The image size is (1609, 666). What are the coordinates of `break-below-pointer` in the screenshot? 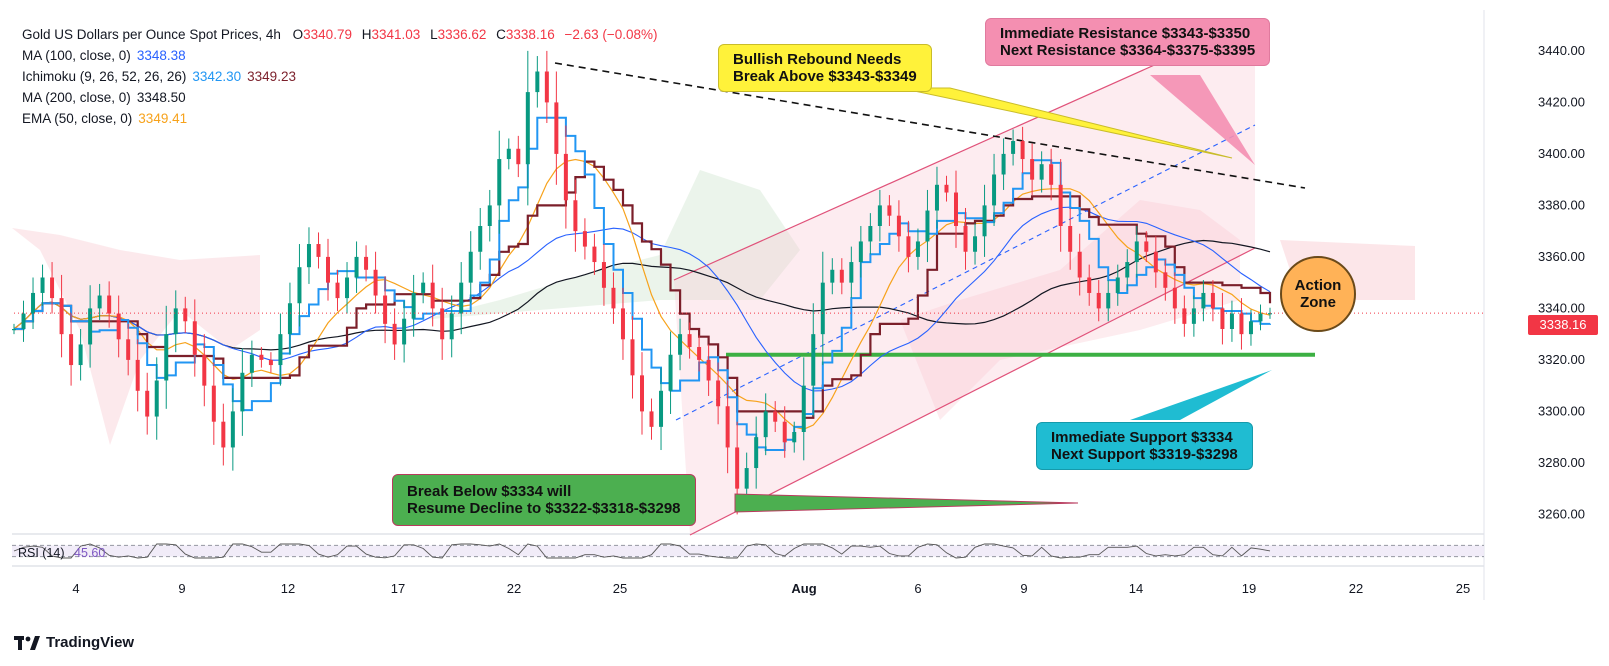 It's located at (906, 503).